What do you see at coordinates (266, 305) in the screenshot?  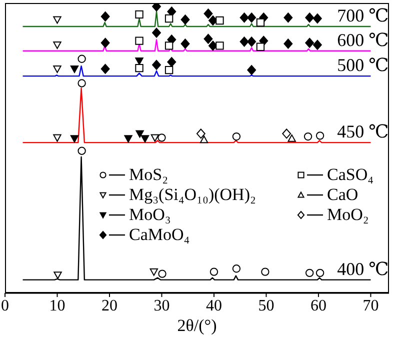 I see `x-tick-label: 50` at bounding box center [266, 305].